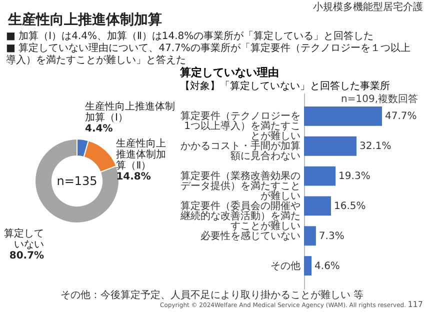 This screenshot has width=427, height=320. Describe the element at coordinates (379, 99) in the screenshot. I see `annotation: n=109,複数回答` at that location.